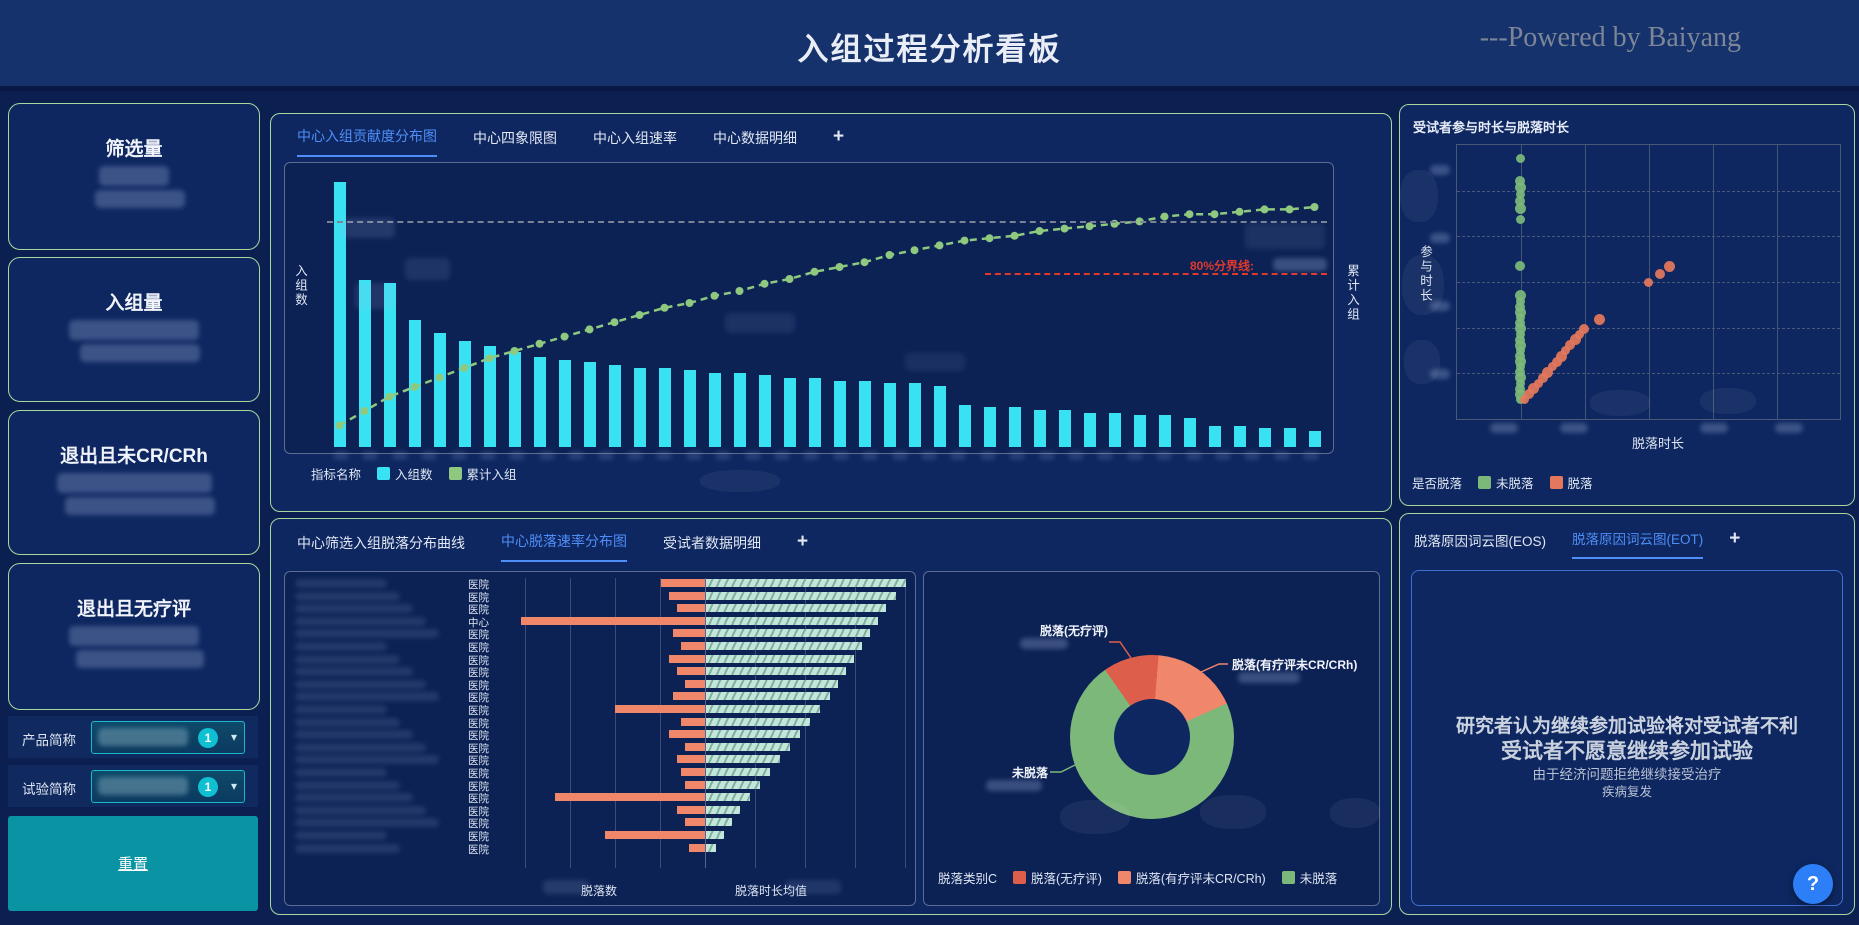 The image size is (1859, 925). I want to click on kpi-card-title: 入组量, so click(134, 303).